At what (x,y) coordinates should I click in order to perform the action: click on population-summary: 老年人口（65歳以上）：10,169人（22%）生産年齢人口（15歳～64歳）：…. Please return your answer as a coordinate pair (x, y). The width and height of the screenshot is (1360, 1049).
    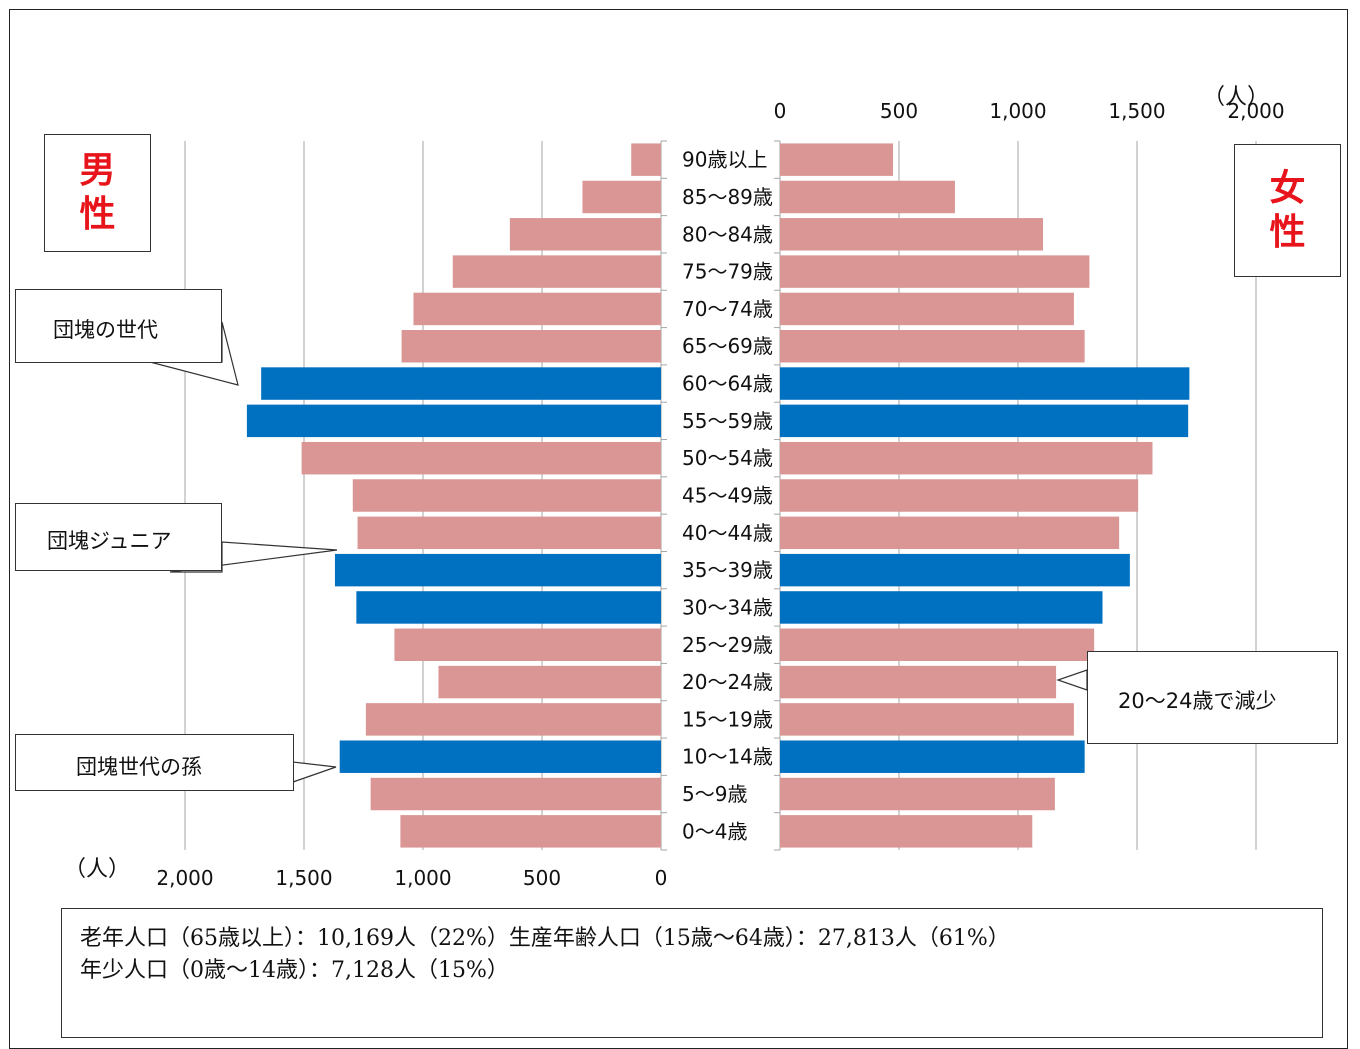
    Looking at the image, I should click on (692, 973).